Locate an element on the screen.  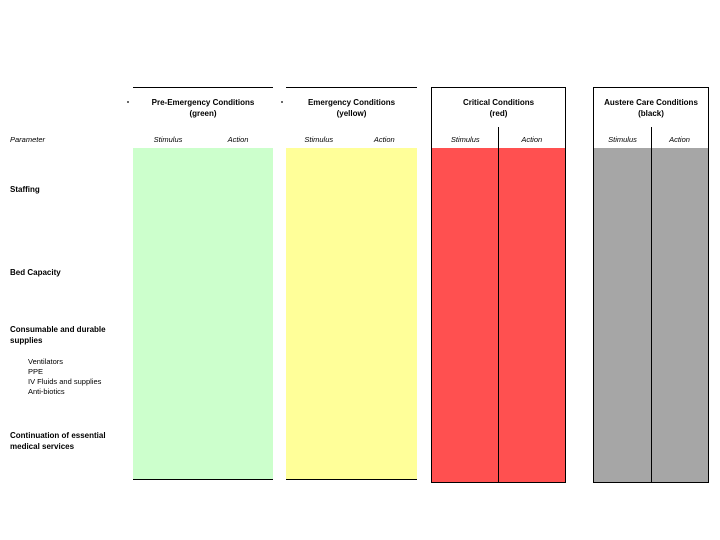
supply-item-antibiotics: Anti-biotics is located at coordinates (46, 391).